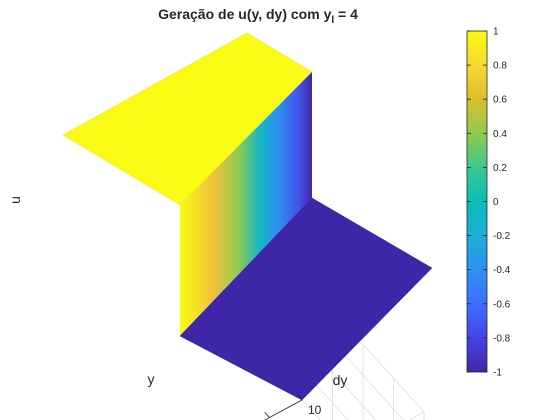  I want to click on colorbar-tick-label: 0.8, so click(500, 66).